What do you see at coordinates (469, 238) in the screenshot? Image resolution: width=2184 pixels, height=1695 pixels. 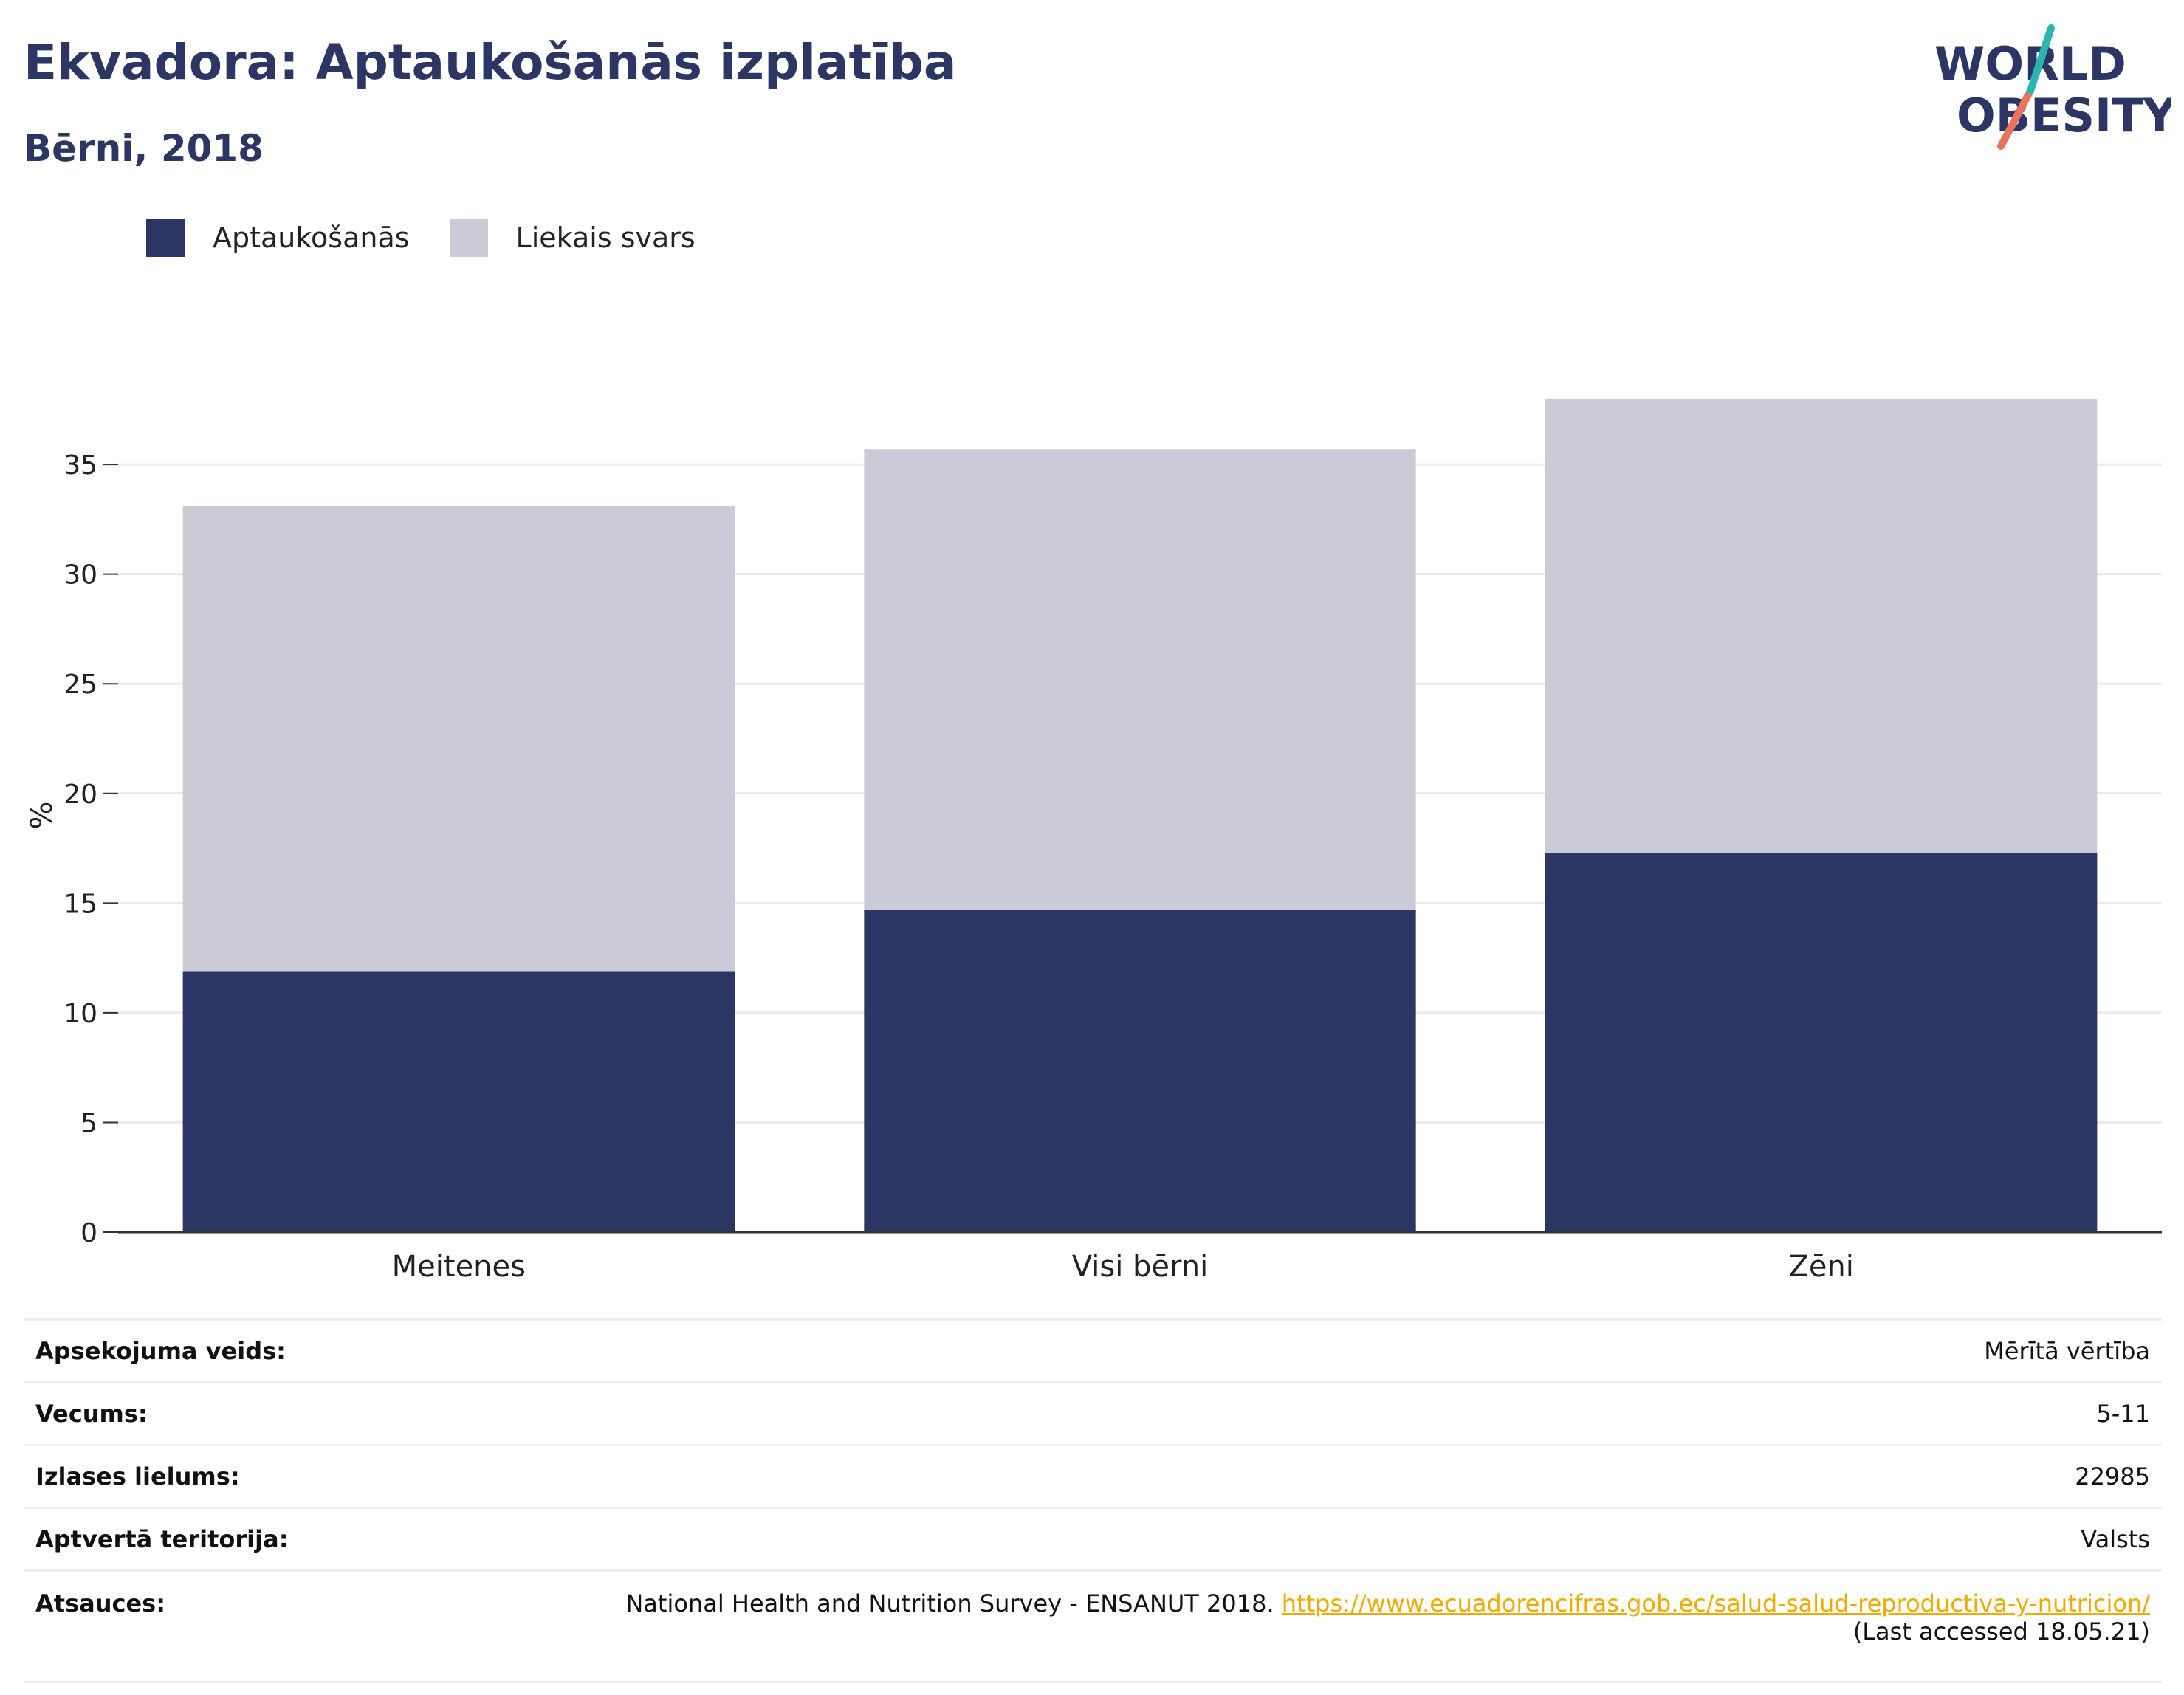 I see `legend-swatch-overweight` at bounding box center [469, 238].